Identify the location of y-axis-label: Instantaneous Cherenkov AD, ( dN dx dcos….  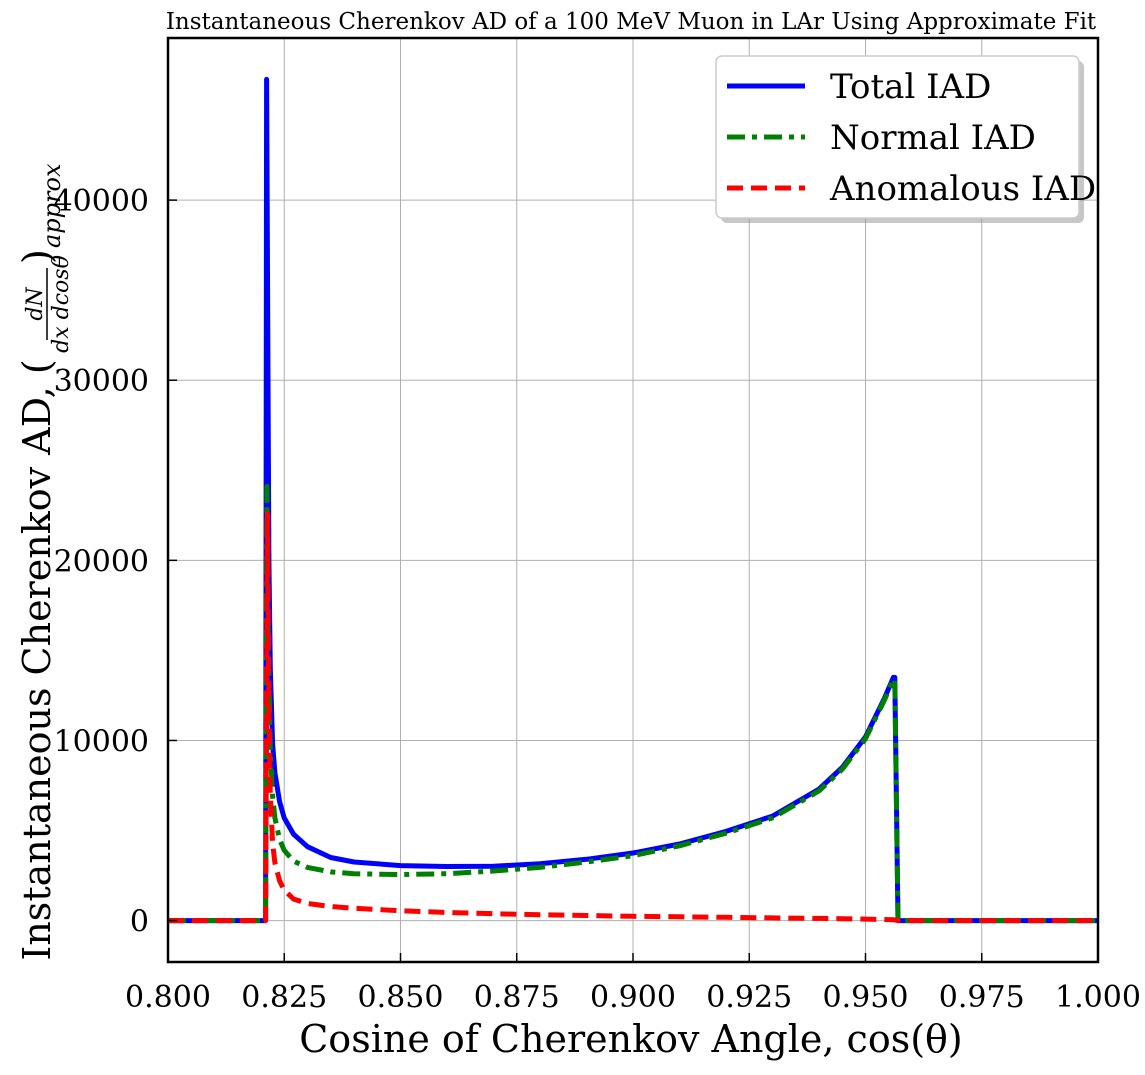
(44, 562).